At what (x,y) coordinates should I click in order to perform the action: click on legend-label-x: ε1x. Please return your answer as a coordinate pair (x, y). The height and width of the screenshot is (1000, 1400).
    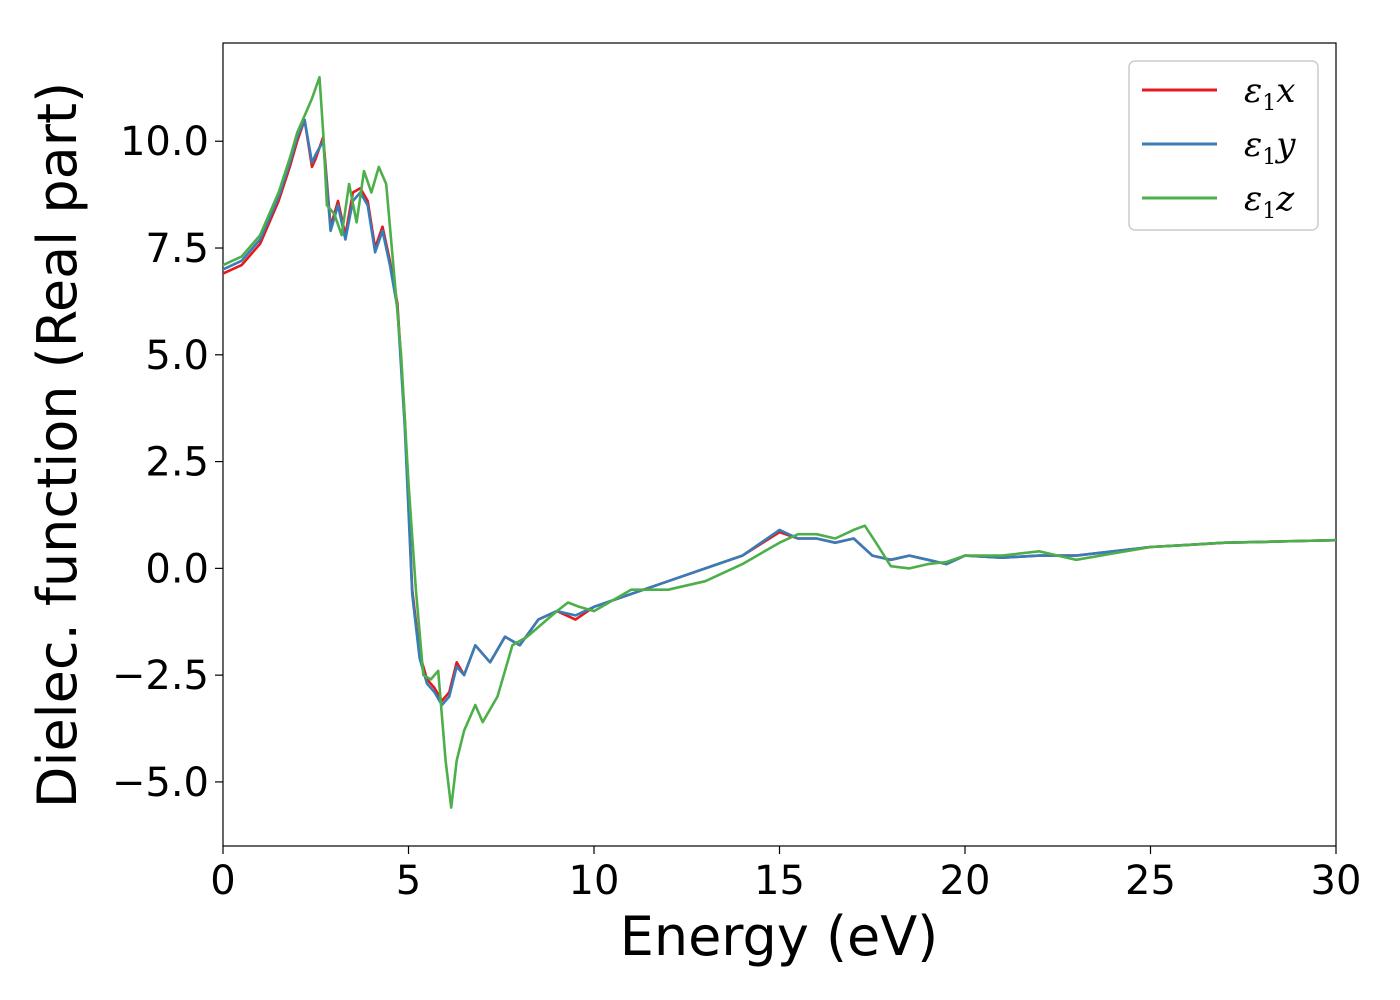
    Looking at the image, I should click on (1269, 93).